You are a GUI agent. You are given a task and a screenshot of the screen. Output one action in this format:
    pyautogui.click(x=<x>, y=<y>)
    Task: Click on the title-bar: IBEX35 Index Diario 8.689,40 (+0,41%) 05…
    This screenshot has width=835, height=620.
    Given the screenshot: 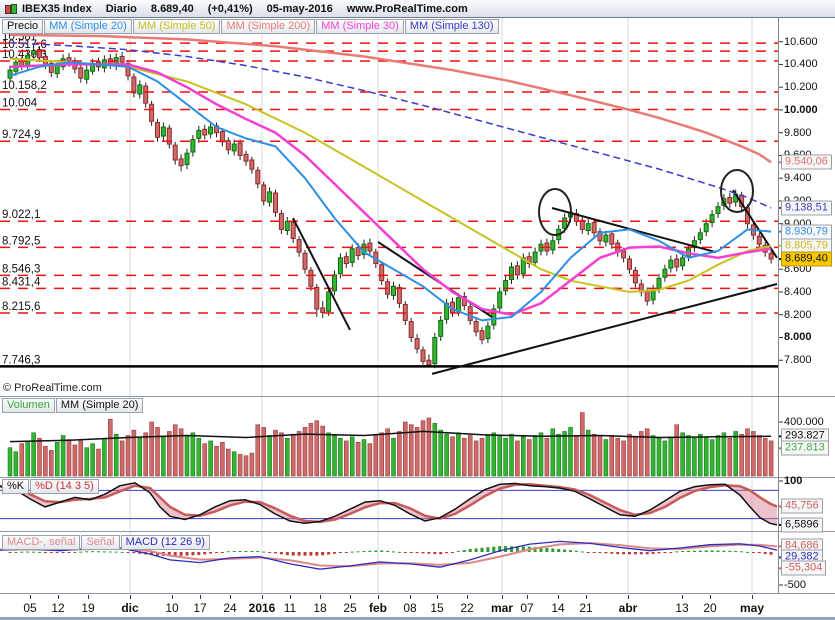 What is the action you would take?
    pyautogui.click(x=417, y=9)
    